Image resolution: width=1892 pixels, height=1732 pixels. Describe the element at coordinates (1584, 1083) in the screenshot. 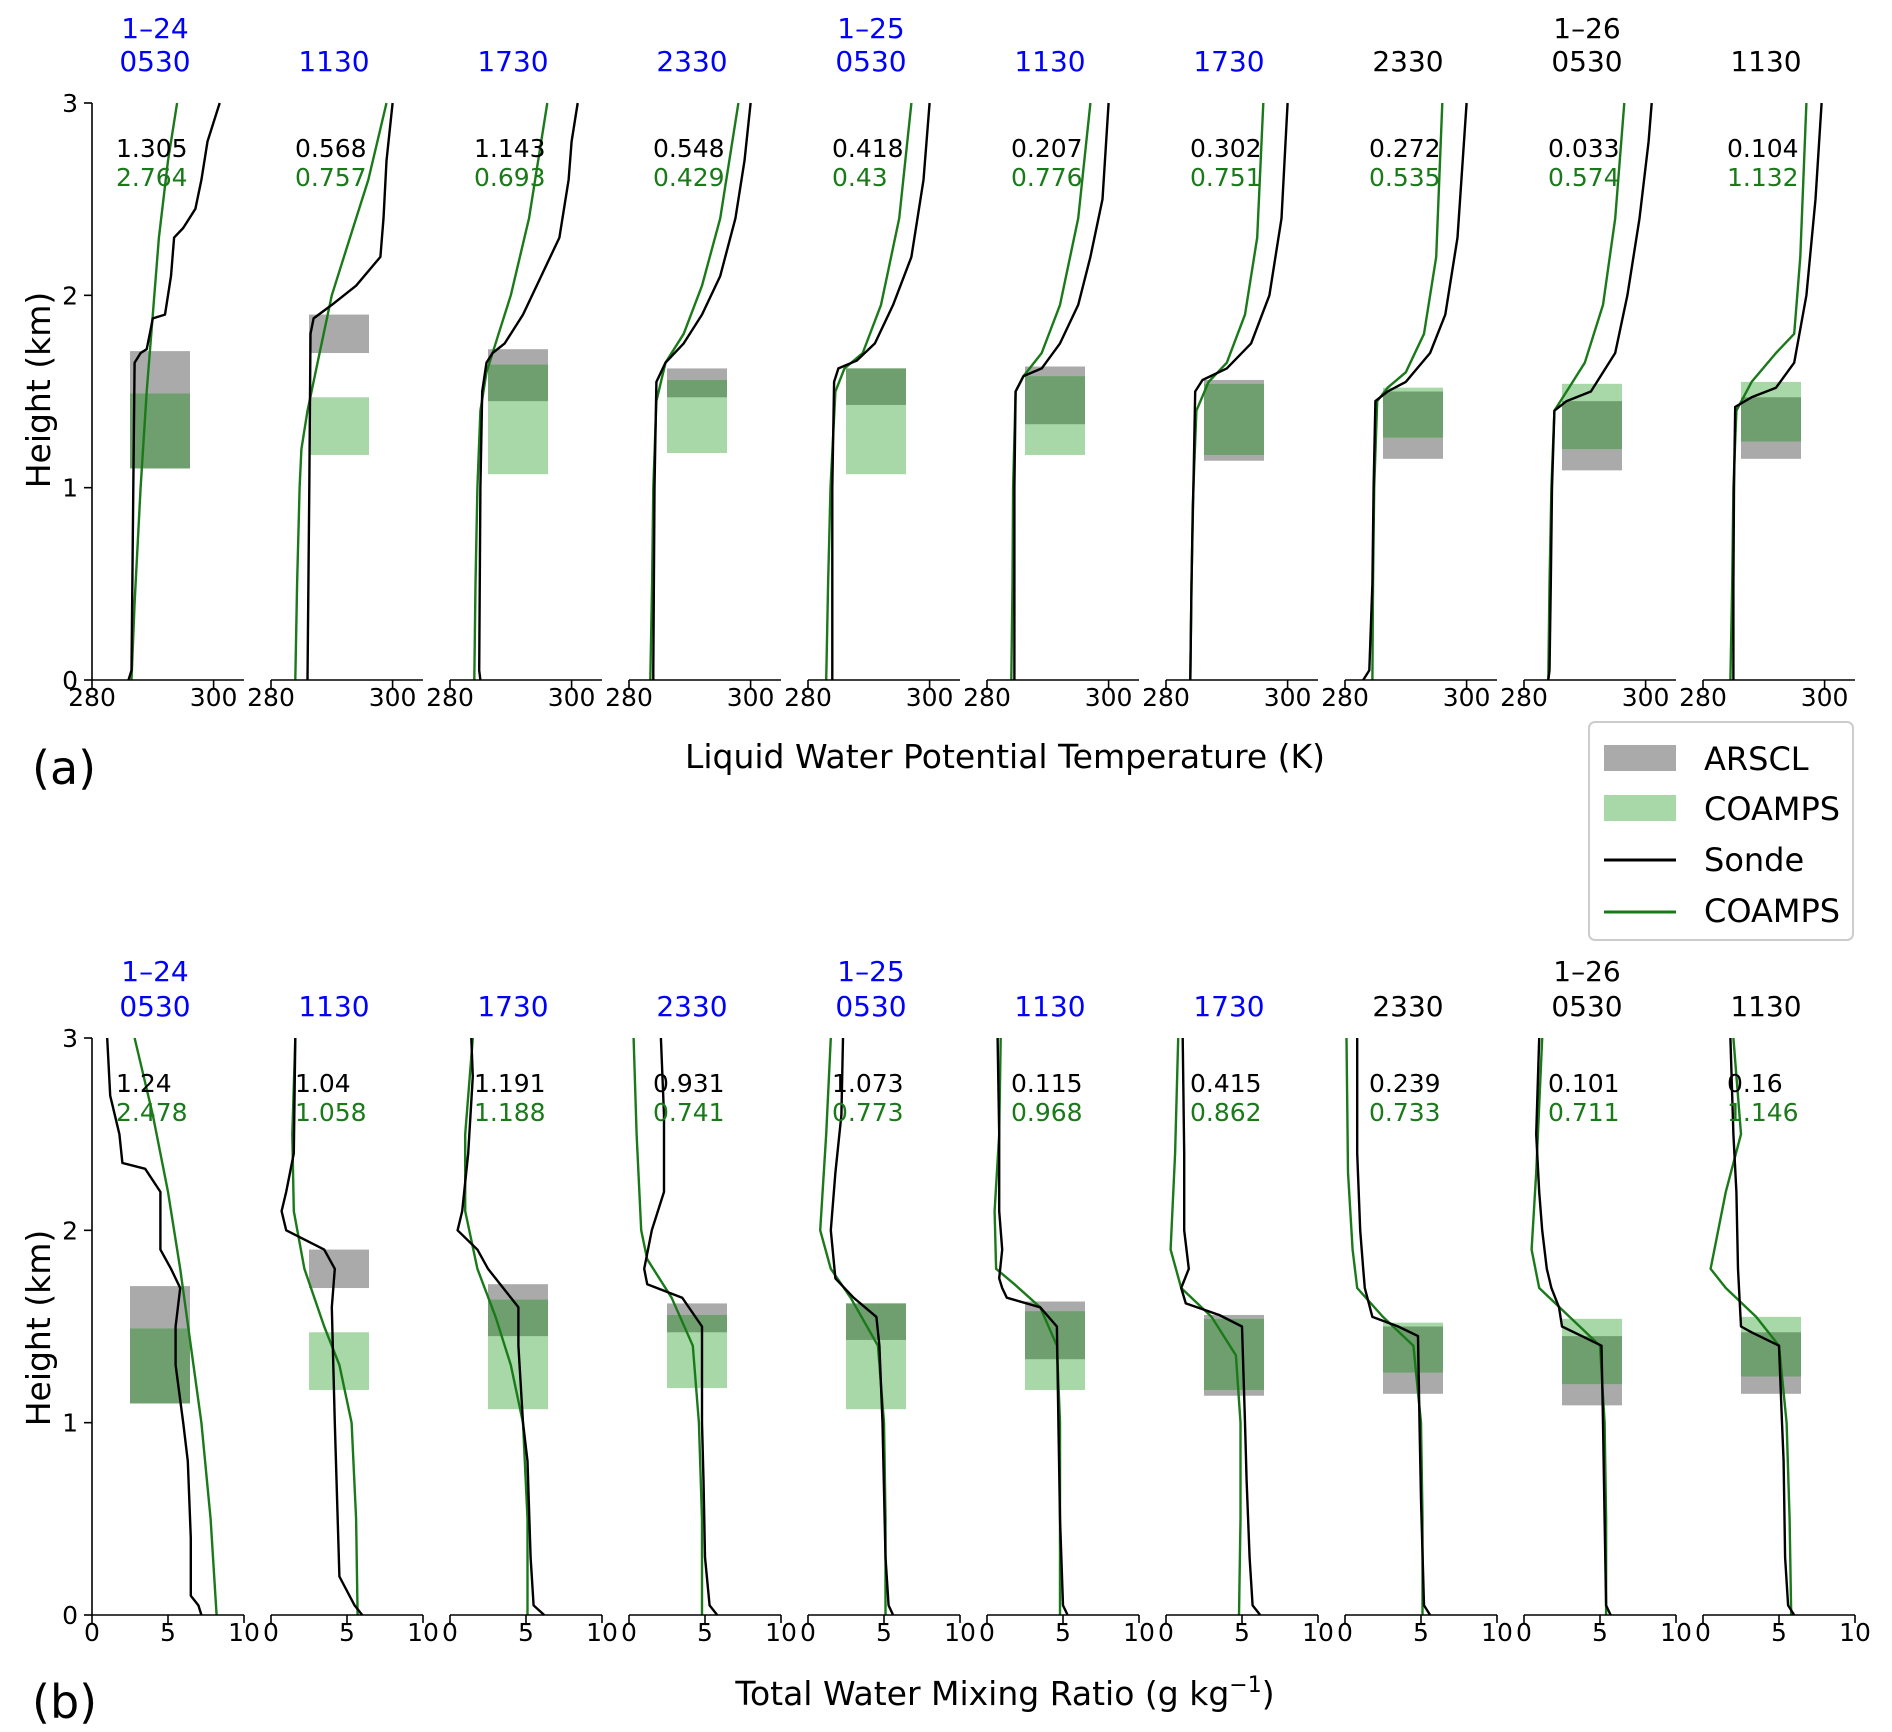

I see `sonde-stat-value: 0.101` at that location.